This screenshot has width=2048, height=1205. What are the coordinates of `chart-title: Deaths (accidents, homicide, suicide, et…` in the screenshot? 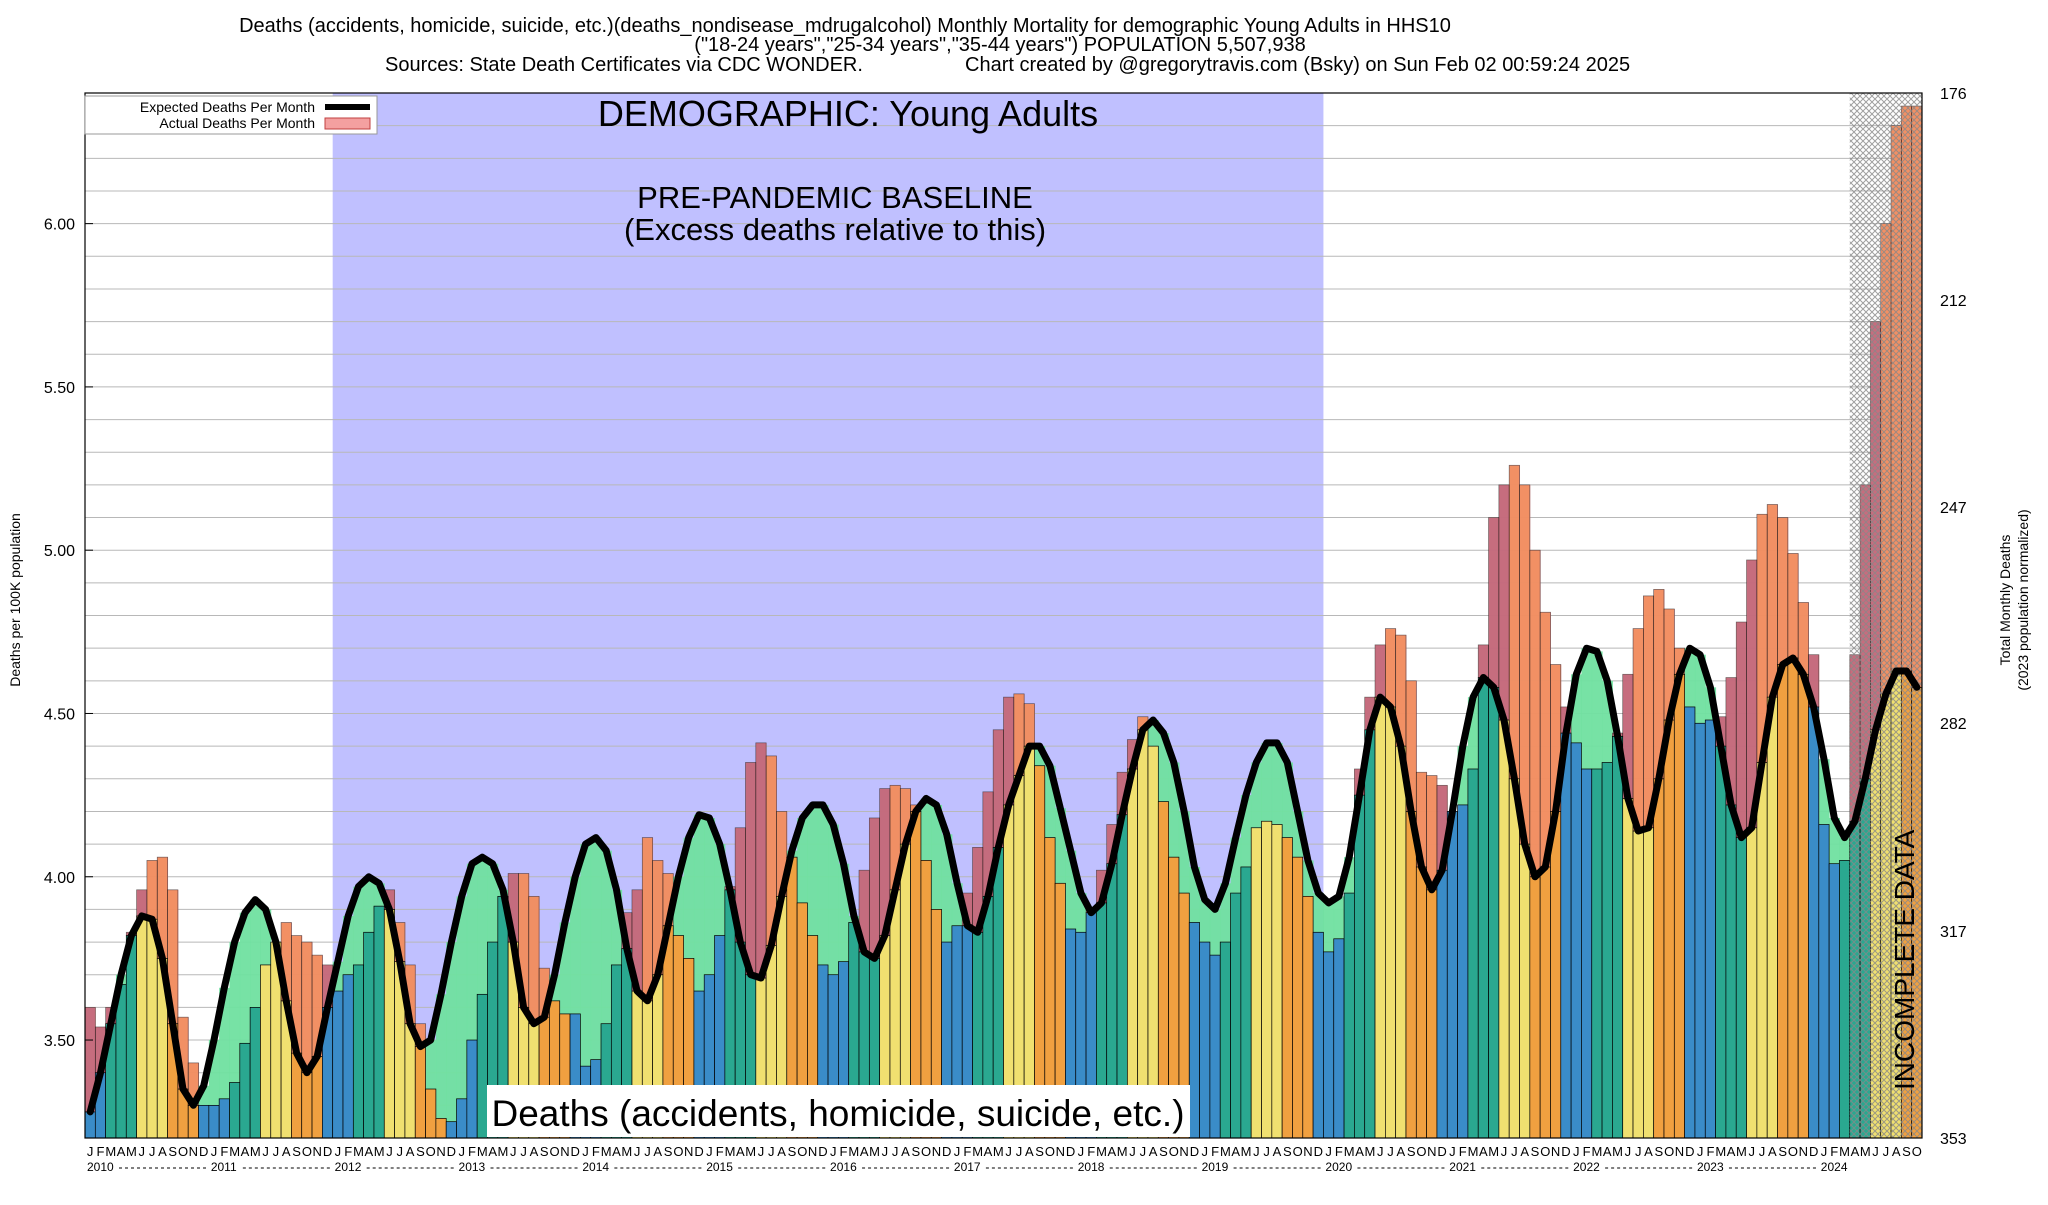 It's located at (845, 26).